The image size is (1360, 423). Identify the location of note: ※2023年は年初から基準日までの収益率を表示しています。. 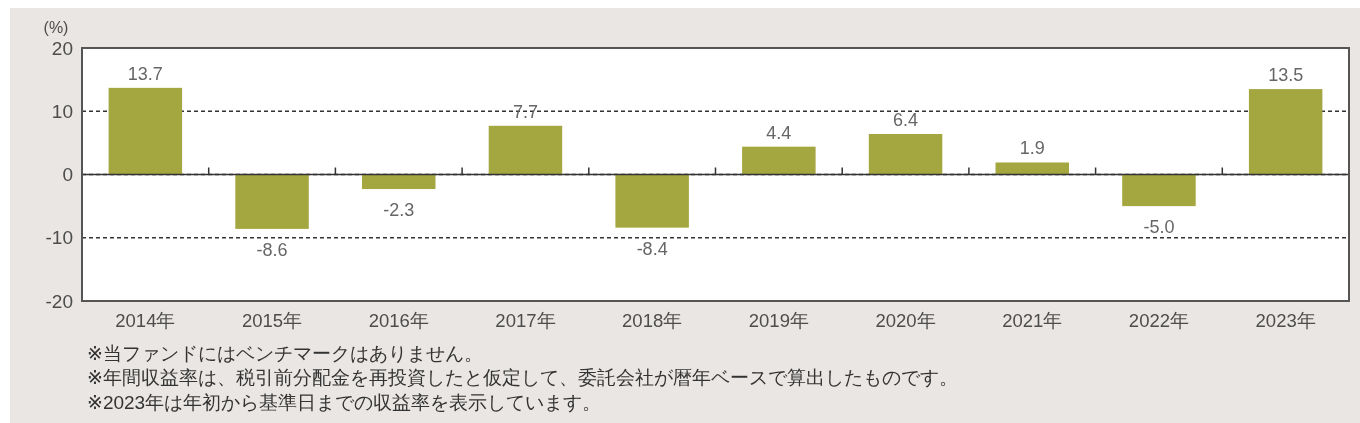
(344, 402).